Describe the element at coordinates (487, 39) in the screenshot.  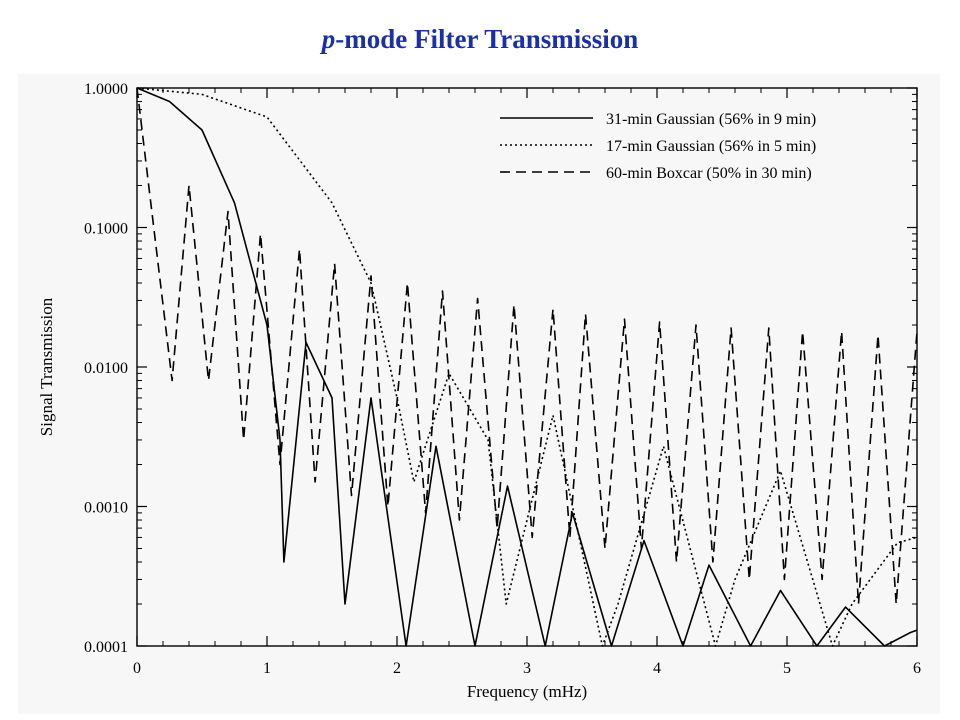
I see `chart-title-rest: -mode Filter Transmission` at that location.